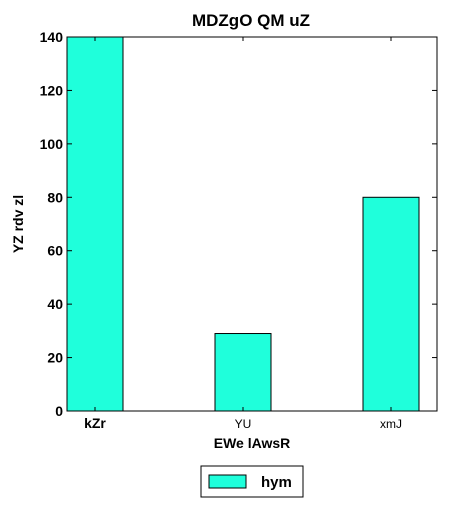 The height and width of the screenshot is (525, 450). What do you see at coordinates (227, 481) in the screenshot?
I see `legend-swatch` at bounding box center [227, 481].